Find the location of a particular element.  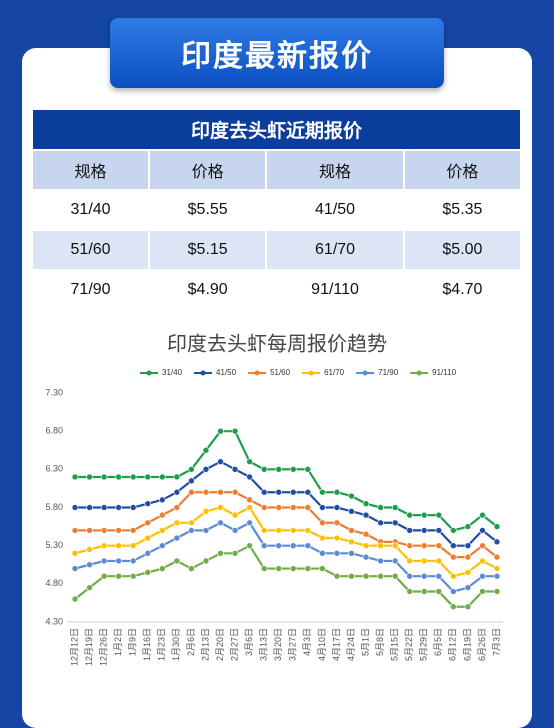

legend-label: 71/90 is located at coordinates (388, 372).